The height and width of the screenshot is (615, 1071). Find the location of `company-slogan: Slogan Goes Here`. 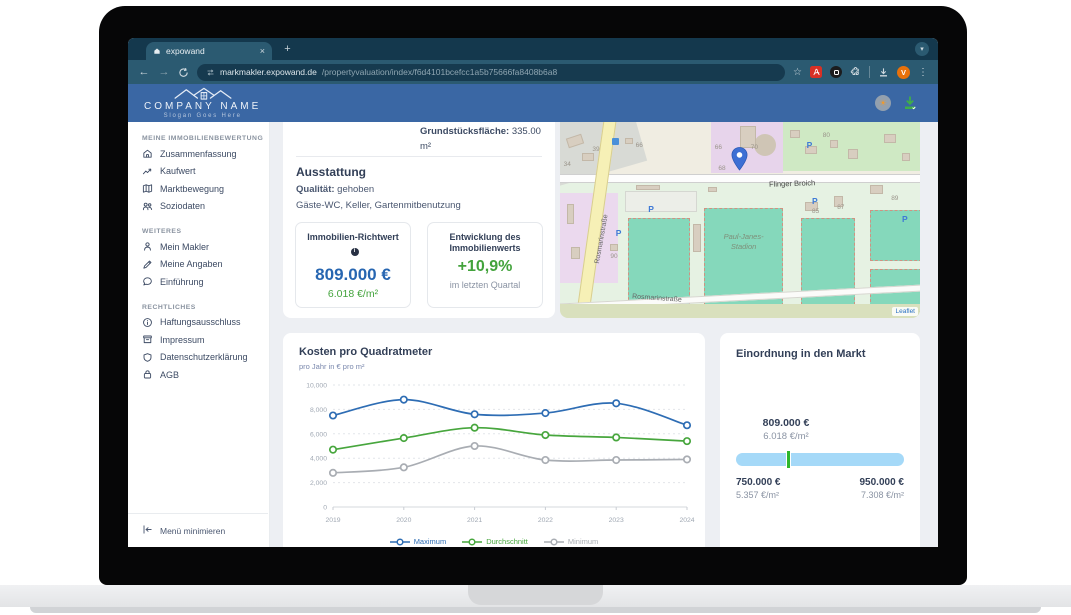

company-slogan: Slogan Goes Here is located at coordinates (202, 116).